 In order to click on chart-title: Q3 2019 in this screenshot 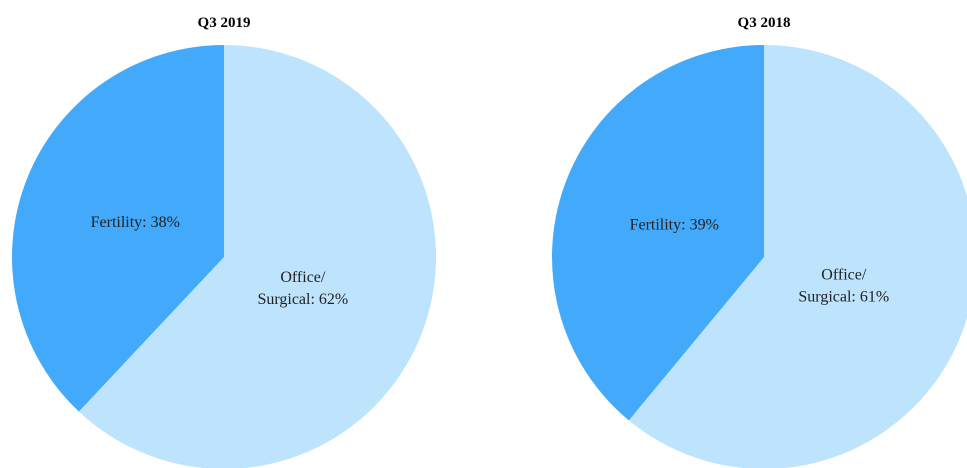, I will do `click(224, 23)`.